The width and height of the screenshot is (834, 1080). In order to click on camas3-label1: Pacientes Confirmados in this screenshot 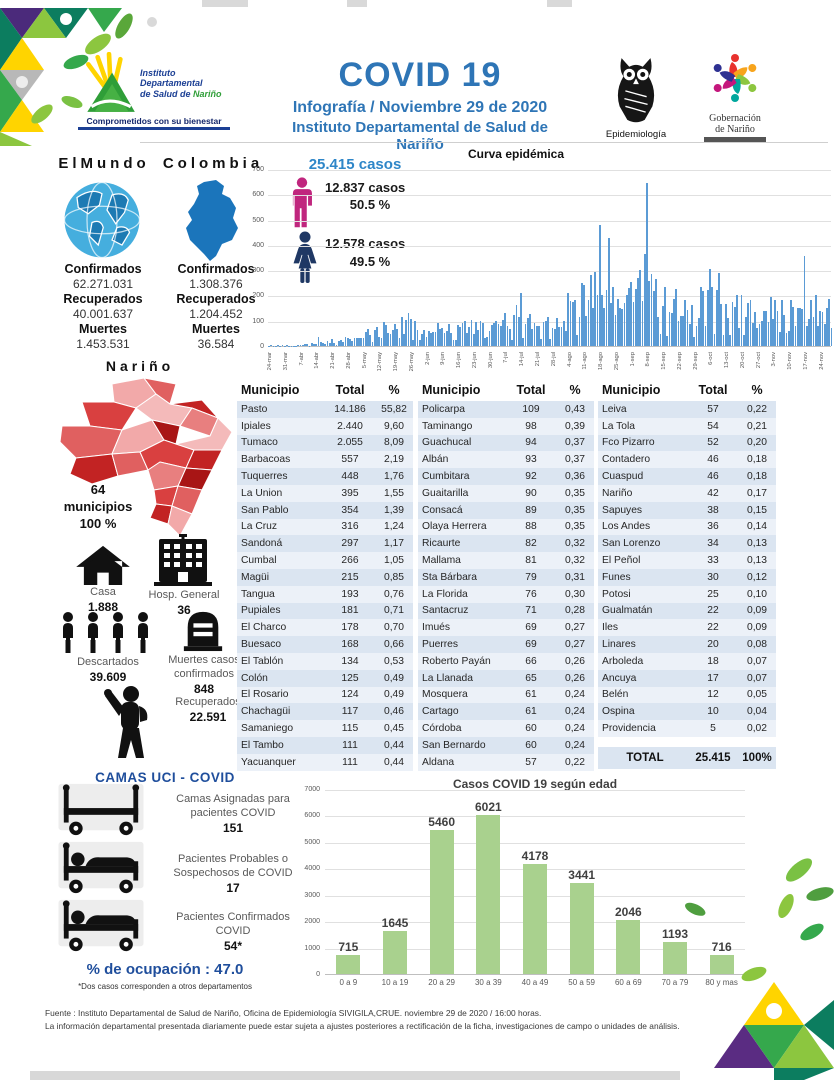, I will do `click(233, 917)`.